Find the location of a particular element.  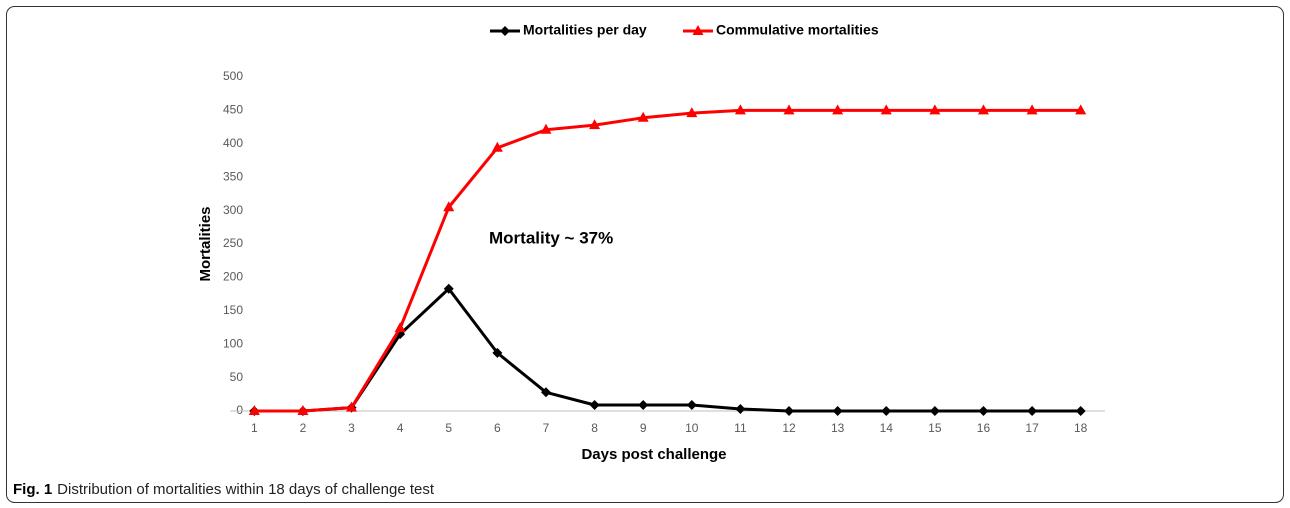

x-tick-label: 2 is located at coordinates (303, 428).